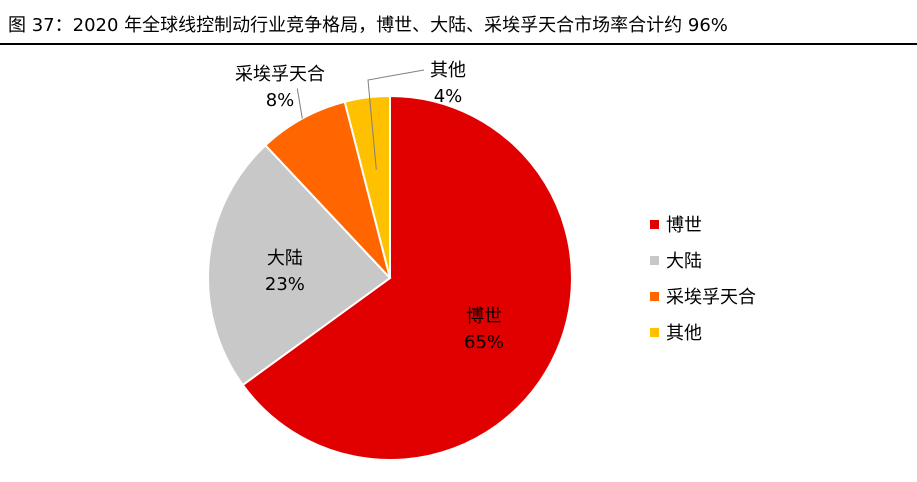 Image resolution: width=917 pixels, height=482 pixels. I want to click on data-label-value-others: 4%, so click(448, 96).